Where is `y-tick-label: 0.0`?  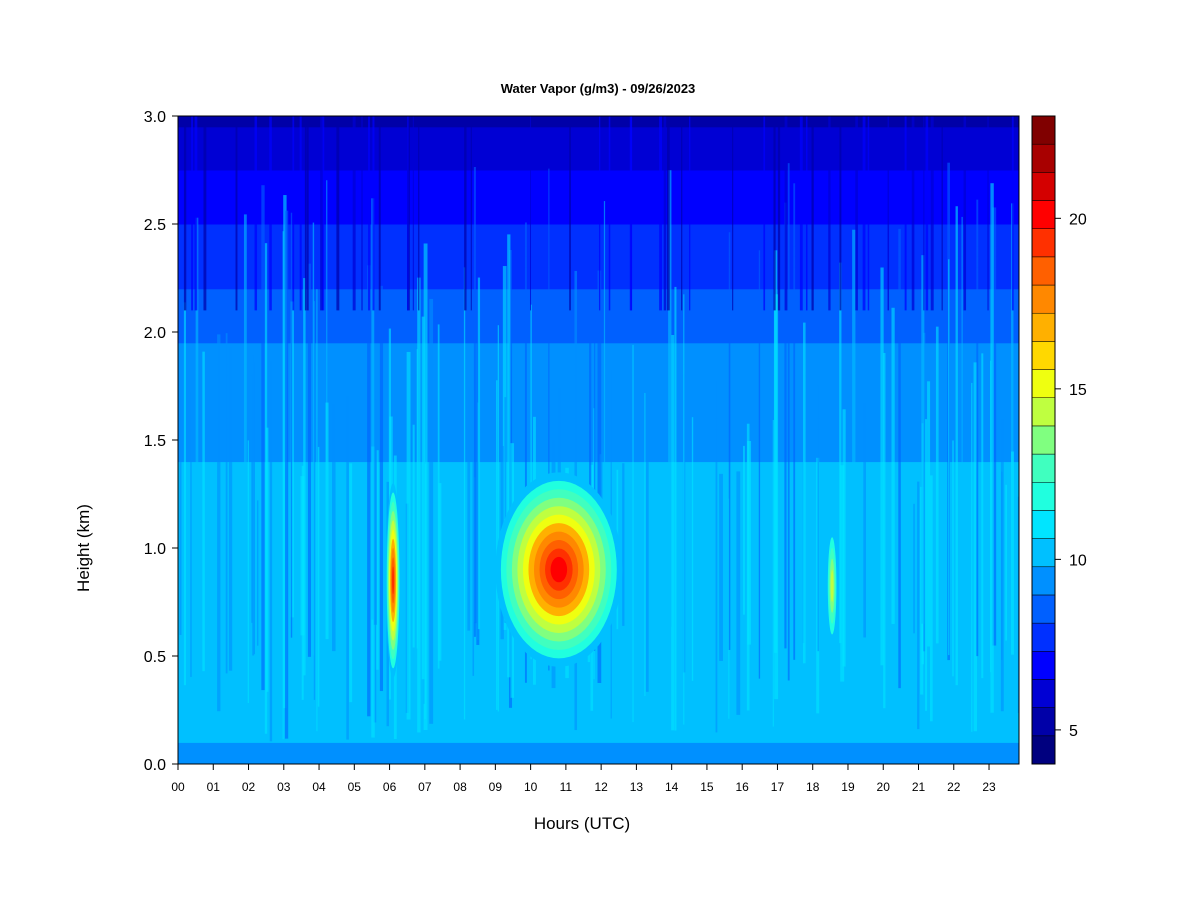
y-tick-label: 0.0 is located at coordinates (155, 765).